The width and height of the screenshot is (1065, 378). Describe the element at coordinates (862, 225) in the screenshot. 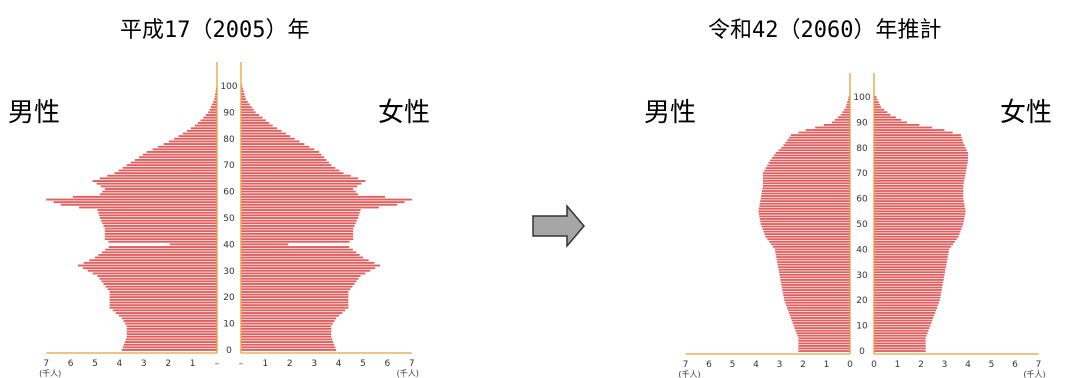

I see `age-tick-label: 50` at that location.